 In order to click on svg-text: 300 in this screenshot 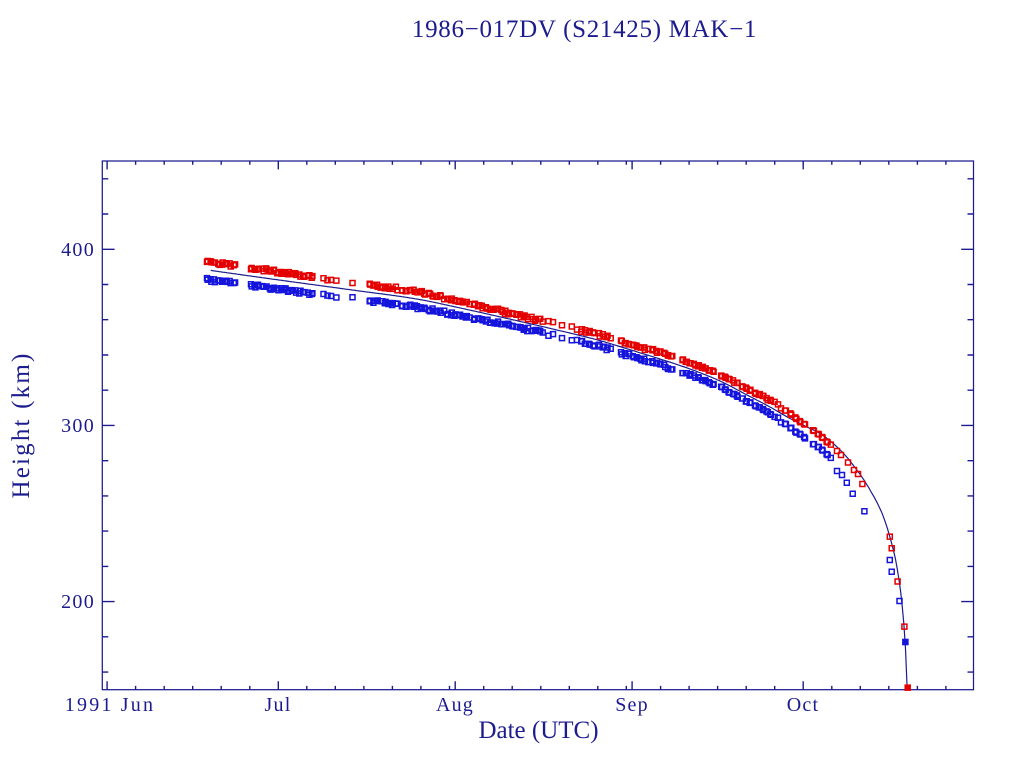, I will do `click(78, 426)`.